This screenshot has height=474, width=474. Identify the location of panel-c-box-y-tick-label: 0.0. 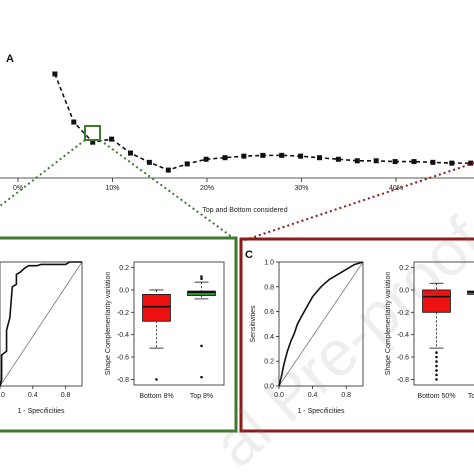
(404, 290).